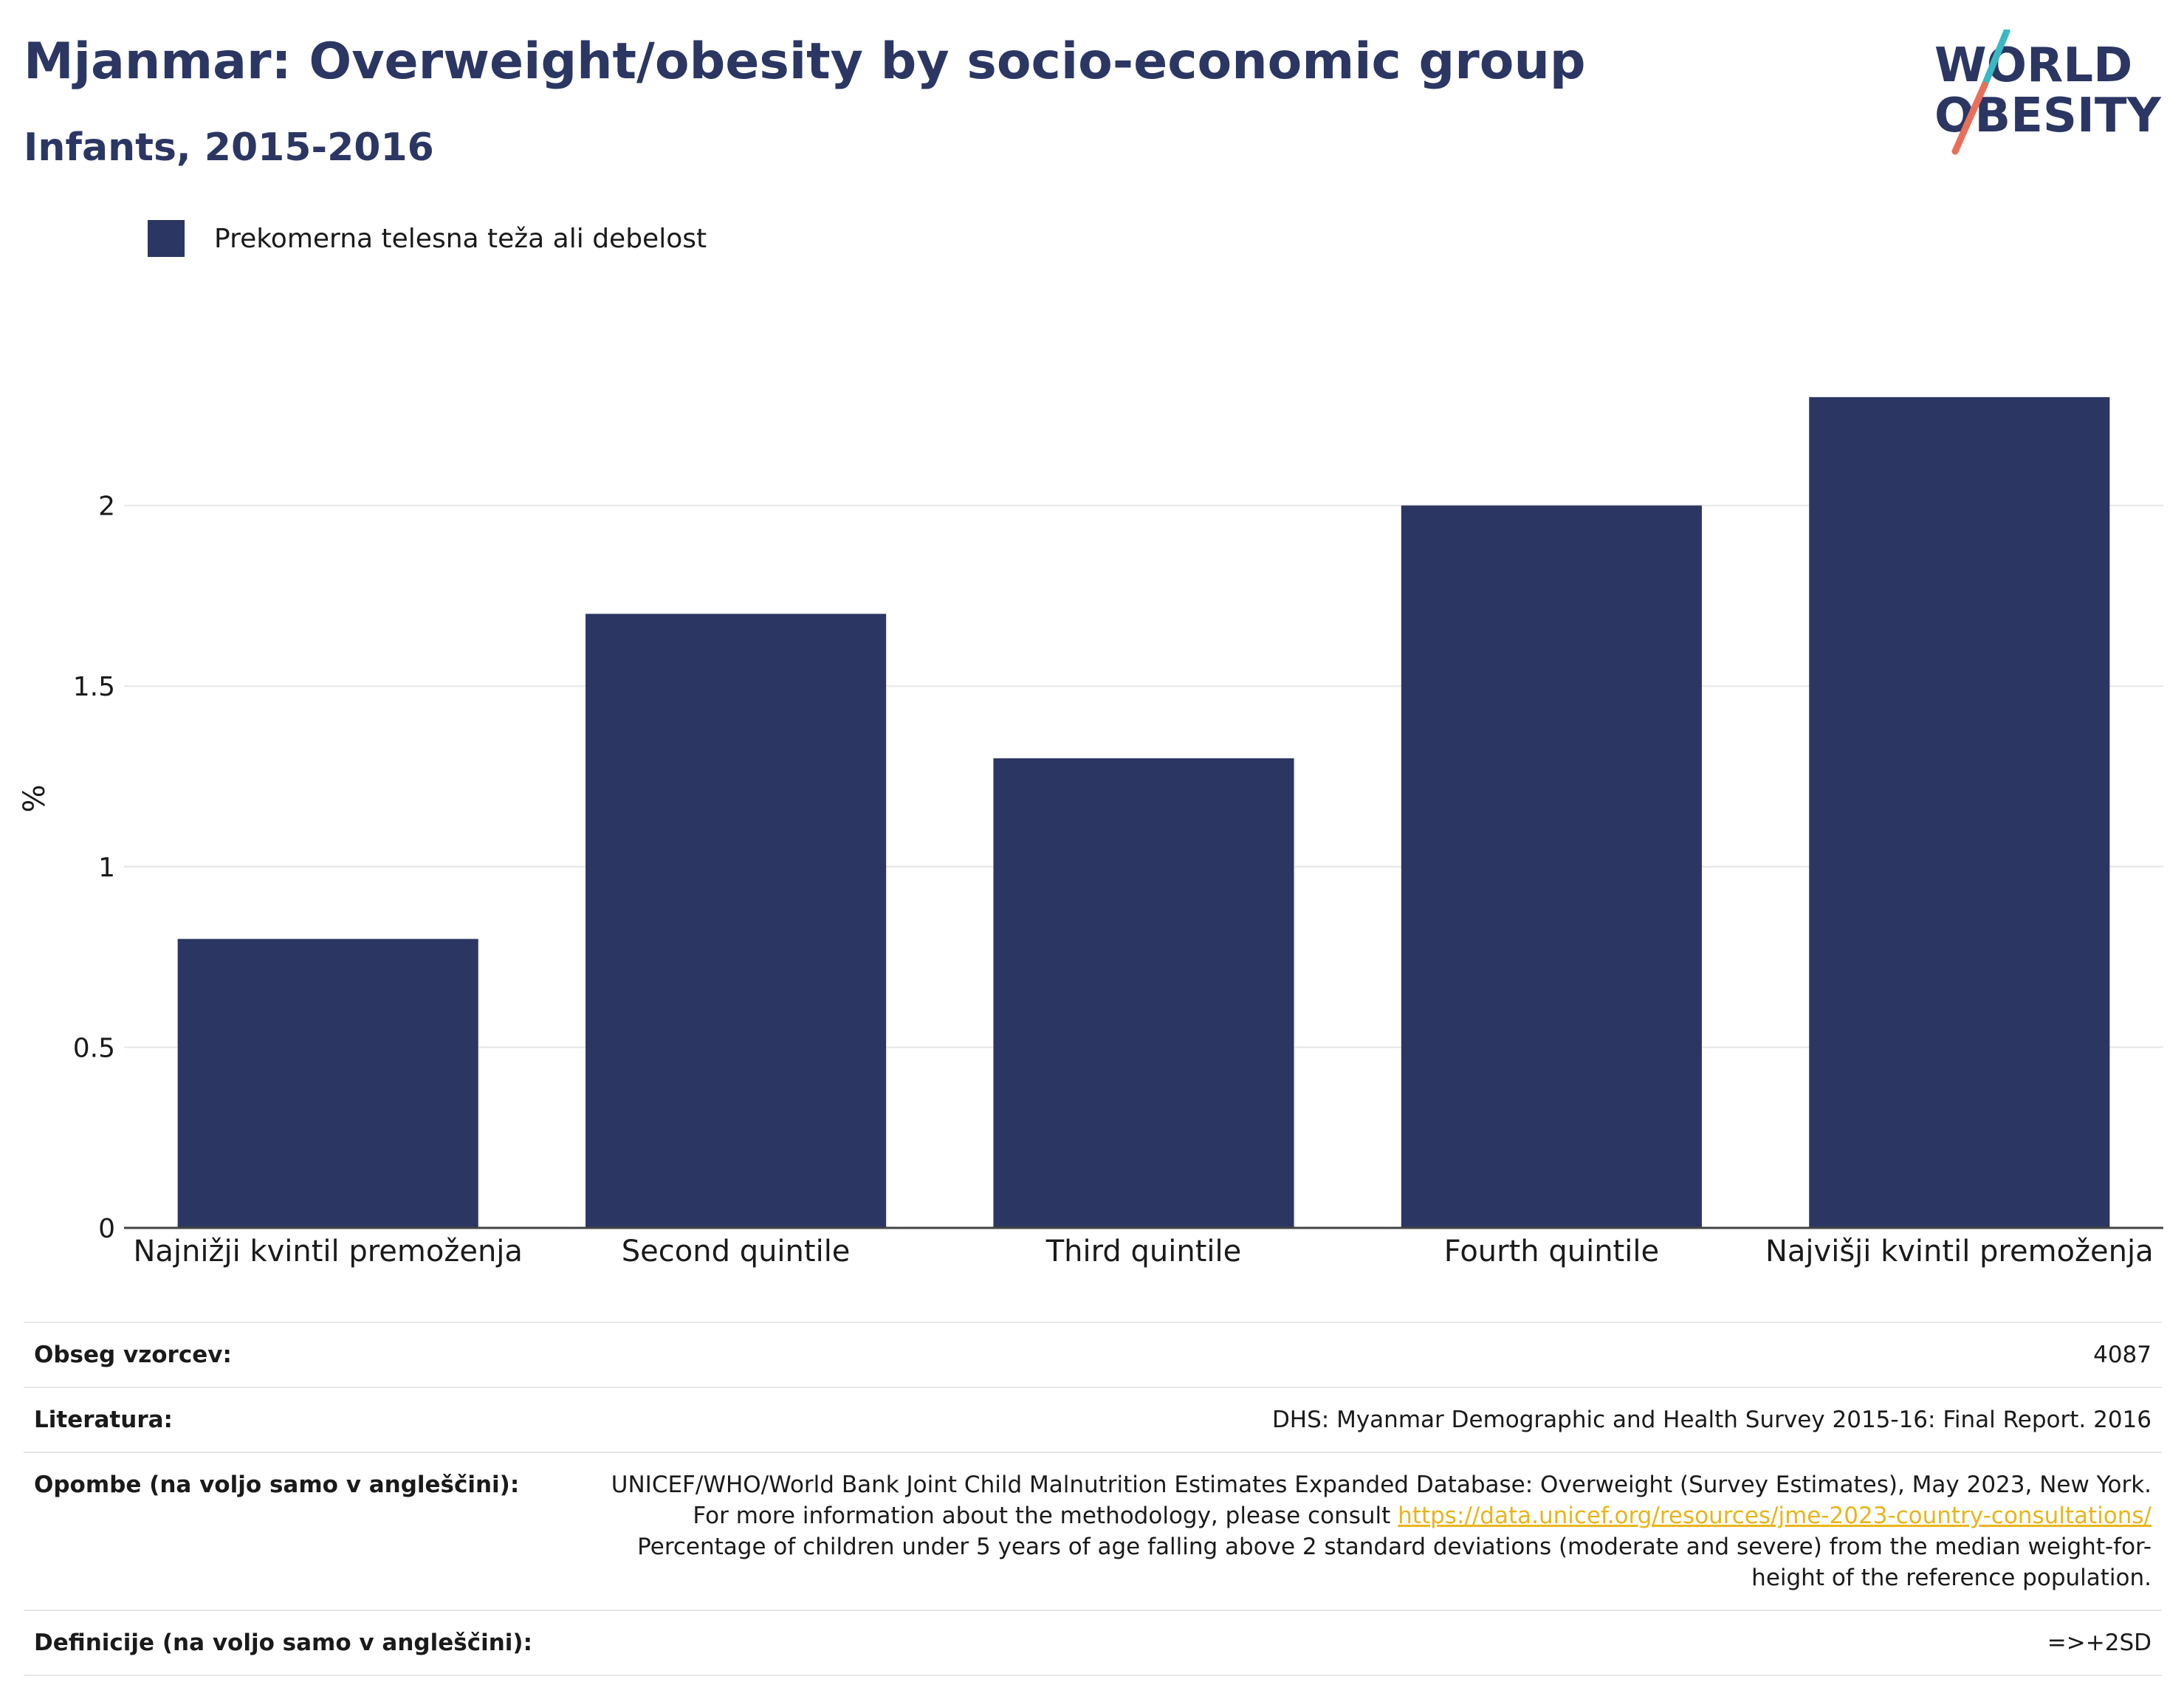 The image size is (2184, 1696). Describe the element at coordinates (107, 1229) in the screenshot. I see `y-tick-label: 0` at that location.